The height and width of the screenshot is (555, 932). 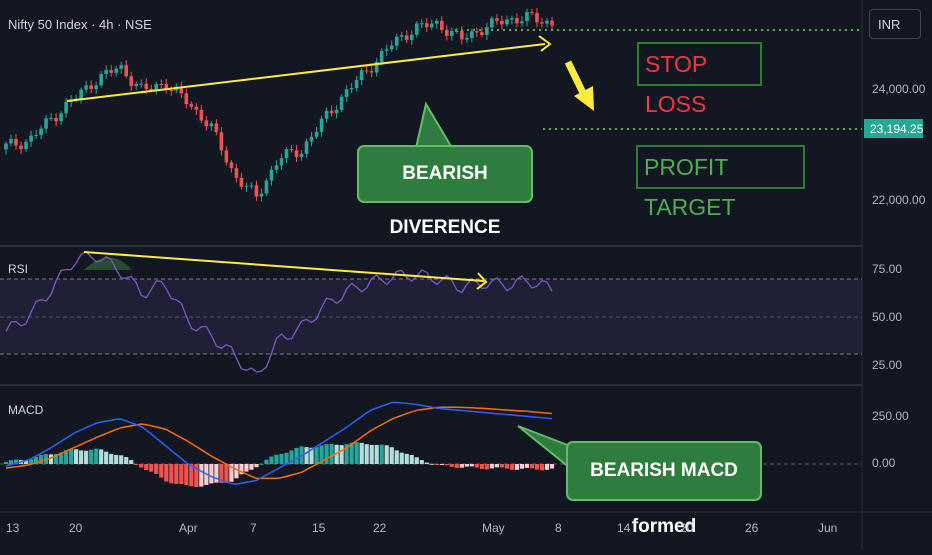 I want to click on price-trendline, so click(x=306, y=72).